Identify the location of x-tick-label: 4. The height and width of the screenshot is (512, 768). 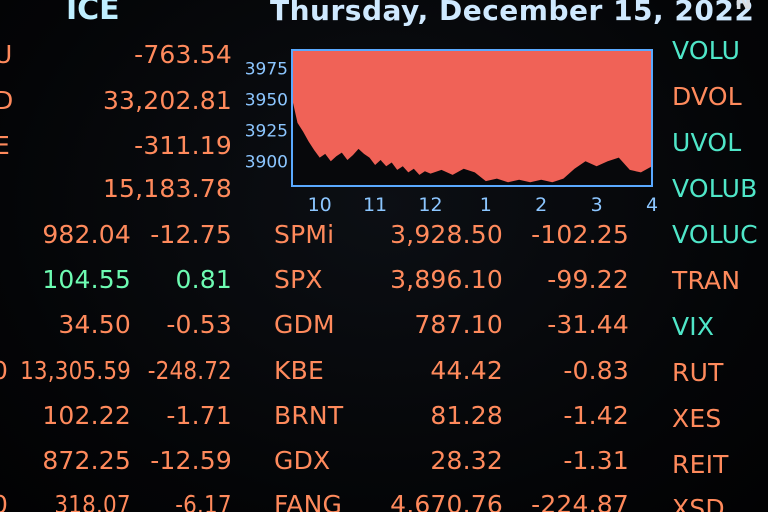
(652, 205).